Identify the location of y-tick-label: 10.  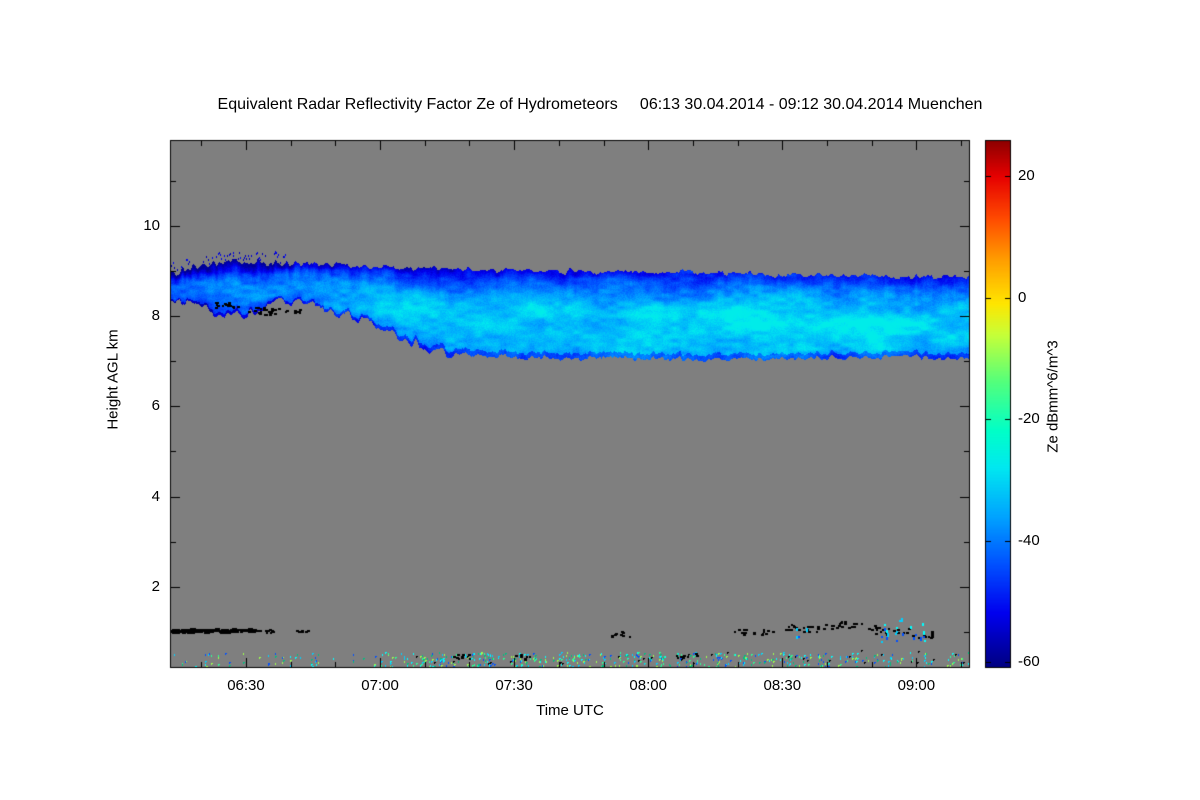
(151, 225).